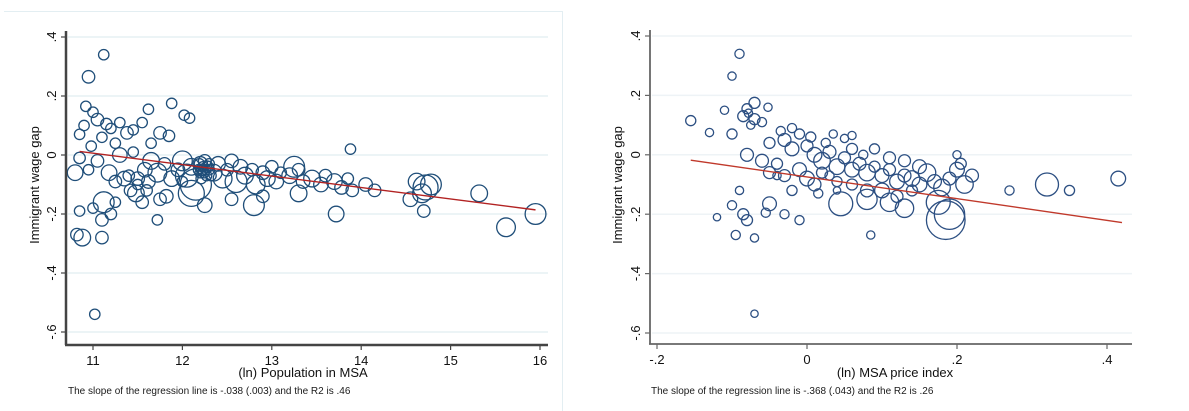  Describe the element at coordinates (635, 36) in the screenshot. I see `y-tick-label: .4` at that location.